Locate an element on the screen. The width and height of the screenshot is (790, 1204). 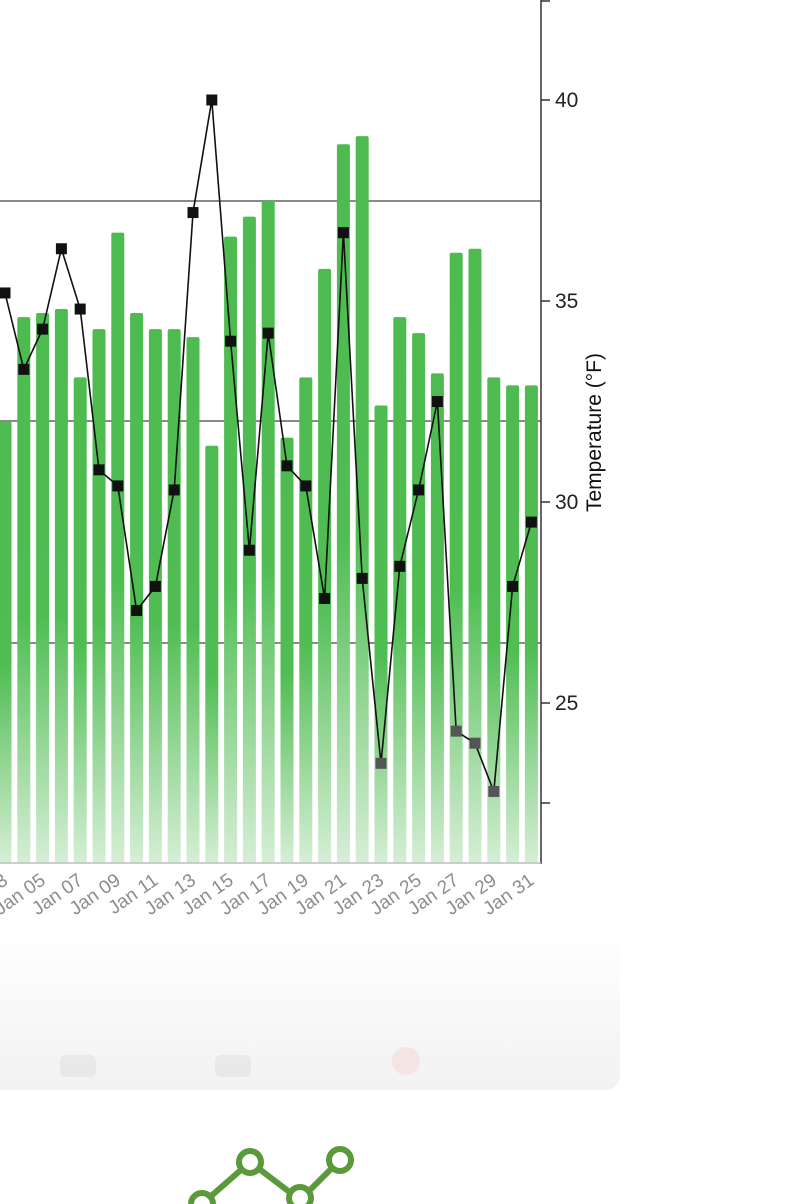
app-logo-icon is located at coordinates (271, 1175).